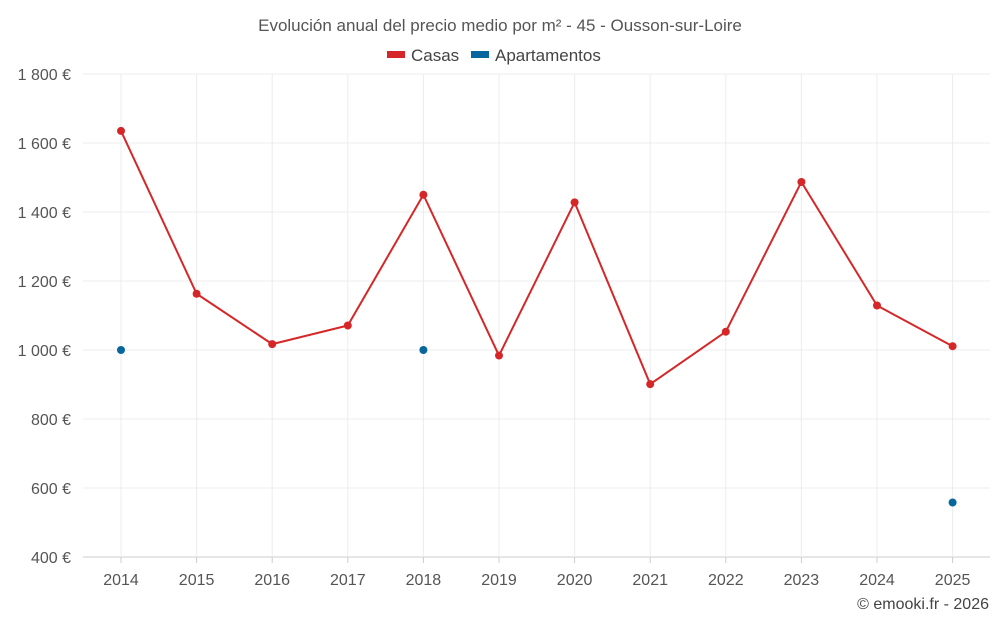 Image resolution: width=1000 pixels, height=625 pixels. Describe the element at coordinates (51, 558) in the screenshot. I see `y-tick-label-400: 400 €` at that location.